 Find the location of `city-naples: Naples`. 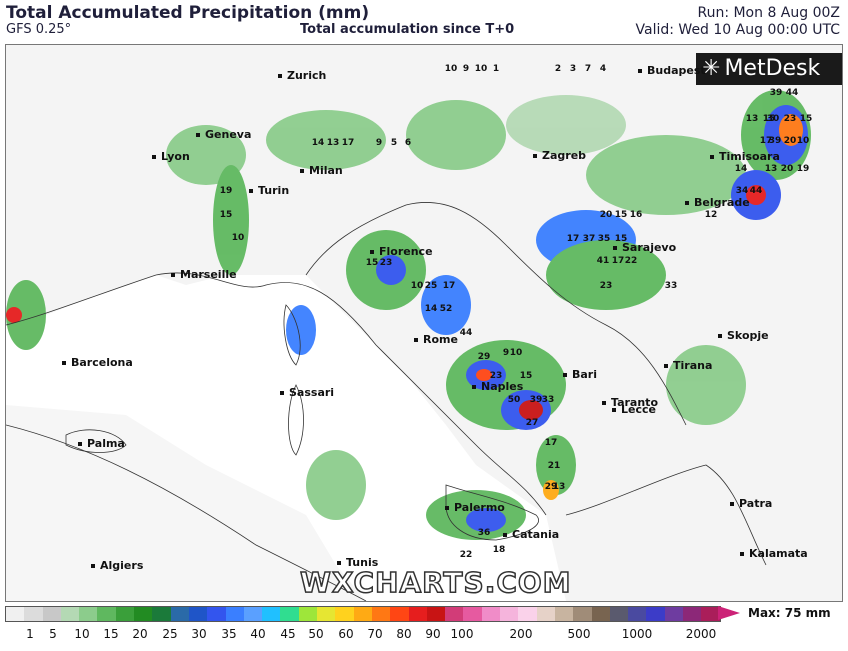

city-naples: Naples is located at coordinates (497, 386).